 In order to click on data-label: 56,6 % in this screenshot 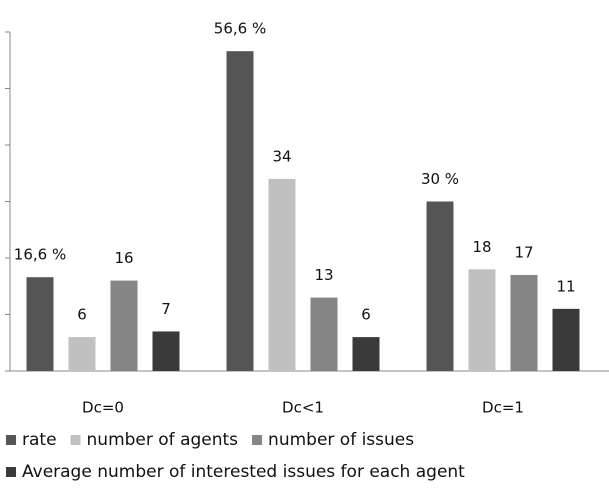, I will do `click(240, 29)`.